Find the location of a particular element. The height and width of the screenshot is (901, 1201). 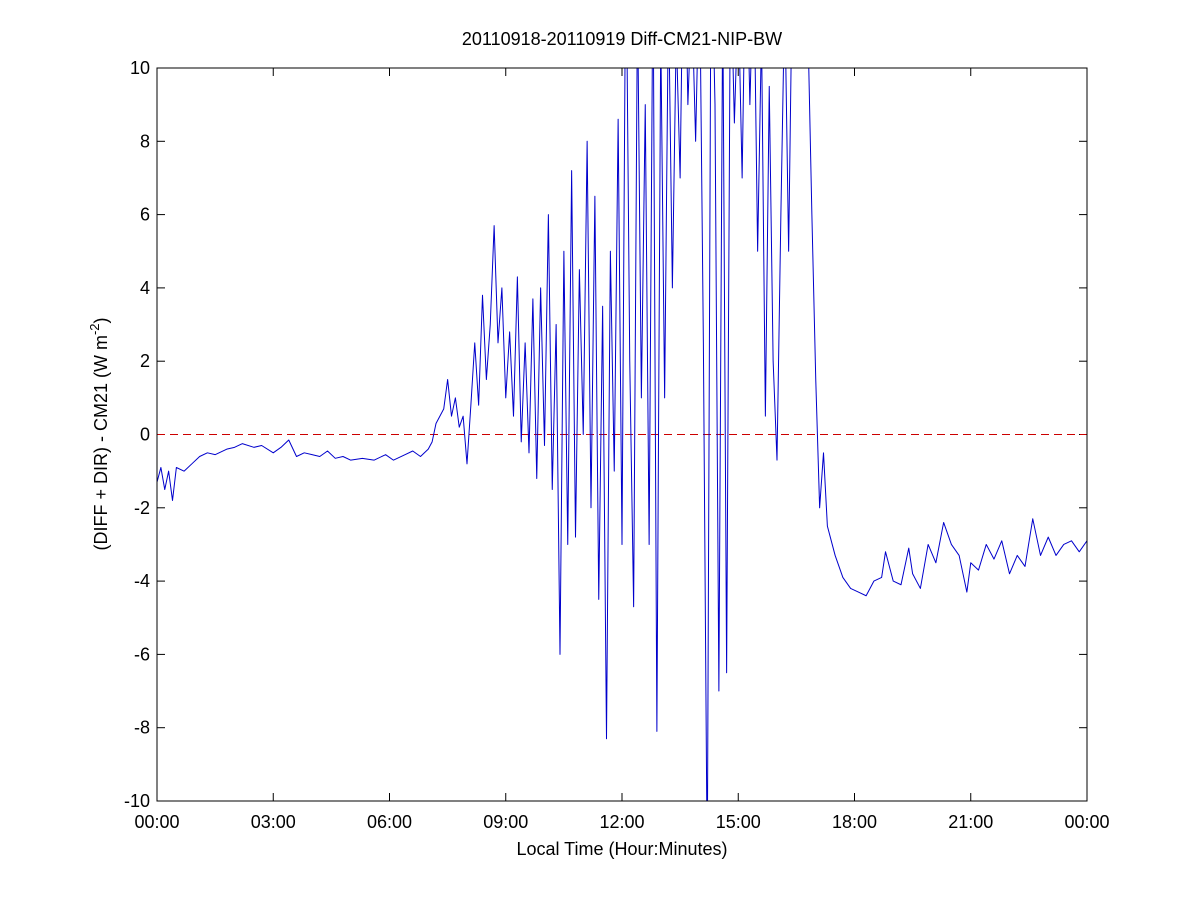

y-tick-label: -8 is located at coordinates (142, 728).